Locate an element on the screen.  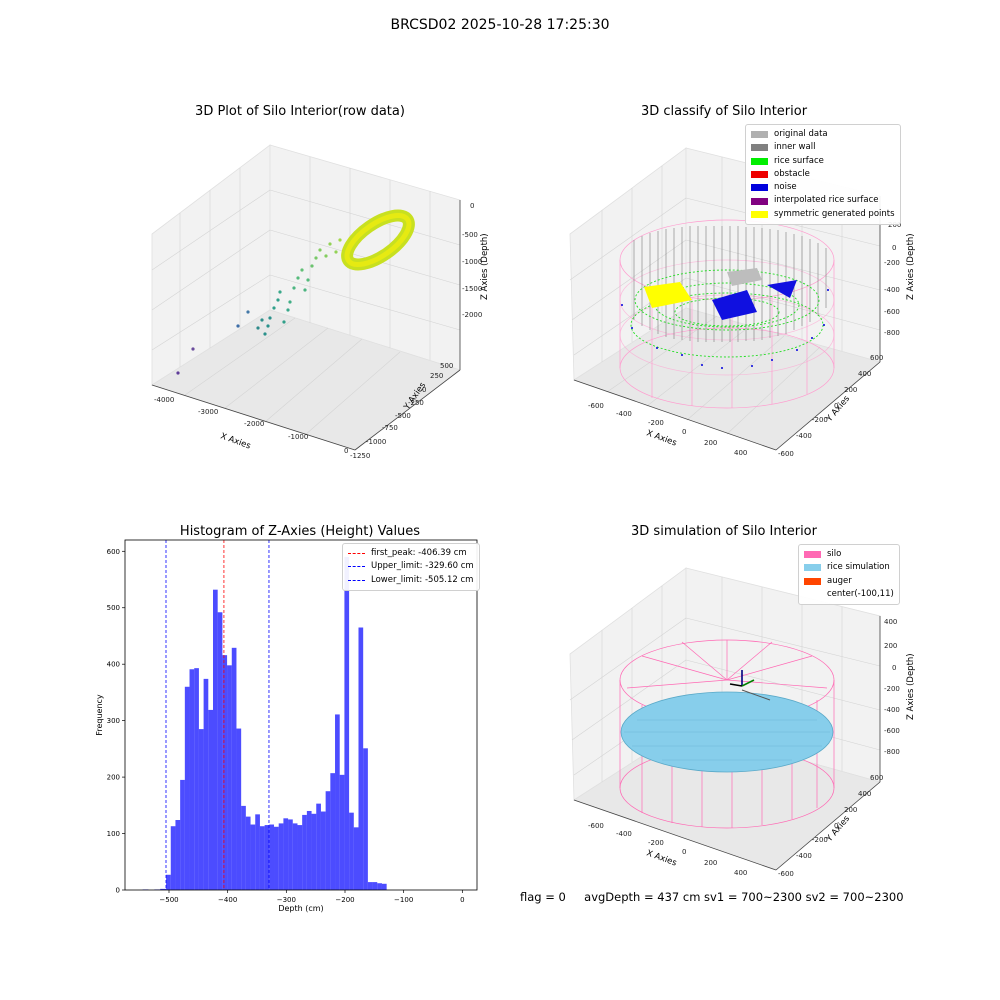
histogram-y-tick-label: 0 is located at coordinates (118, 891).